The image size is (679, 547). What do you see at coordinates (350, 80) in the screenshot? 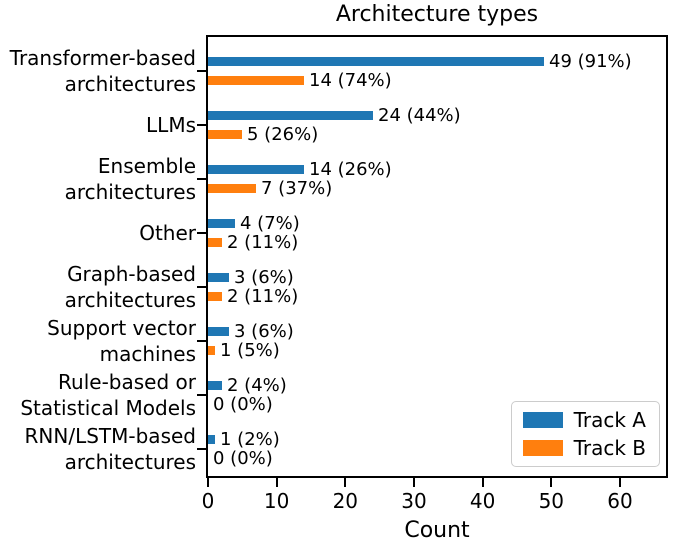
I see `bar-value-label: 14 (74%)` at bounding box center [350, 80].